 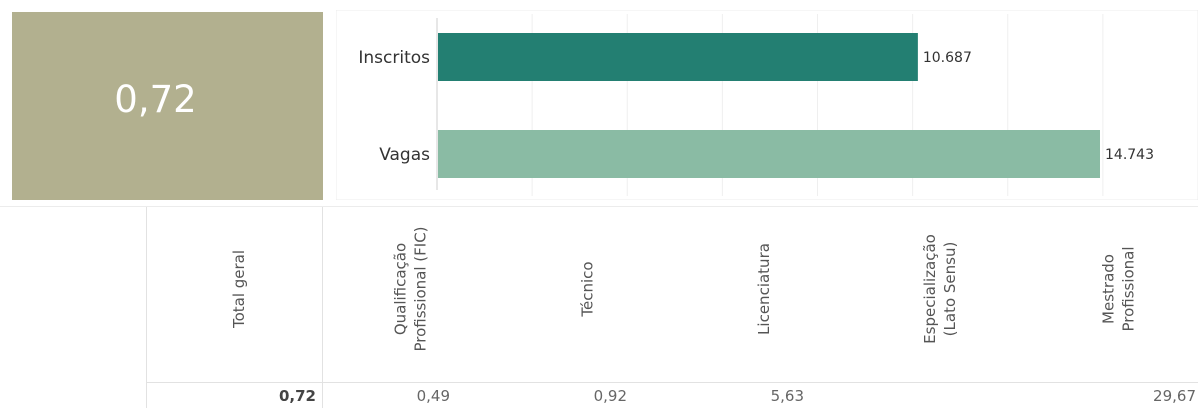 What do you see at coordinates (610, 396) in the screenshot?
I see `table-cell: 0,92` at bounding box center [610, 396].